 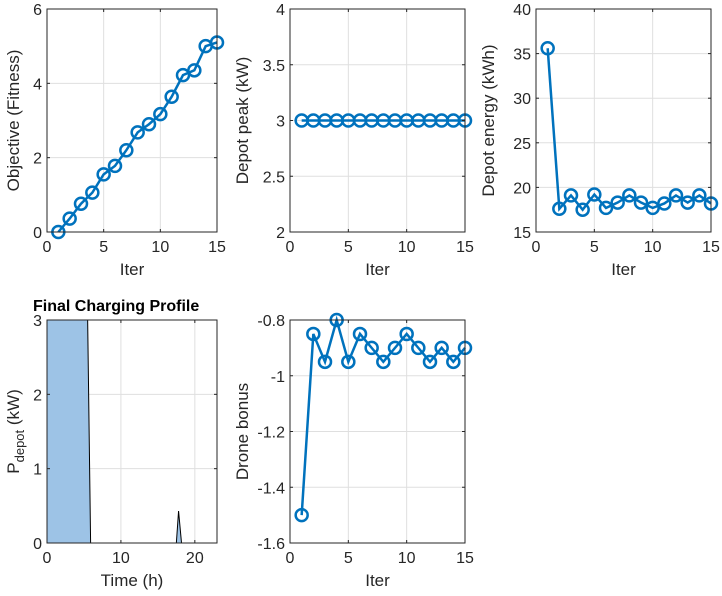 What do you see at coordinates (522, 233) in the screenshot?
I see `y-tick-label: 15` at bounding box center [522, 233].